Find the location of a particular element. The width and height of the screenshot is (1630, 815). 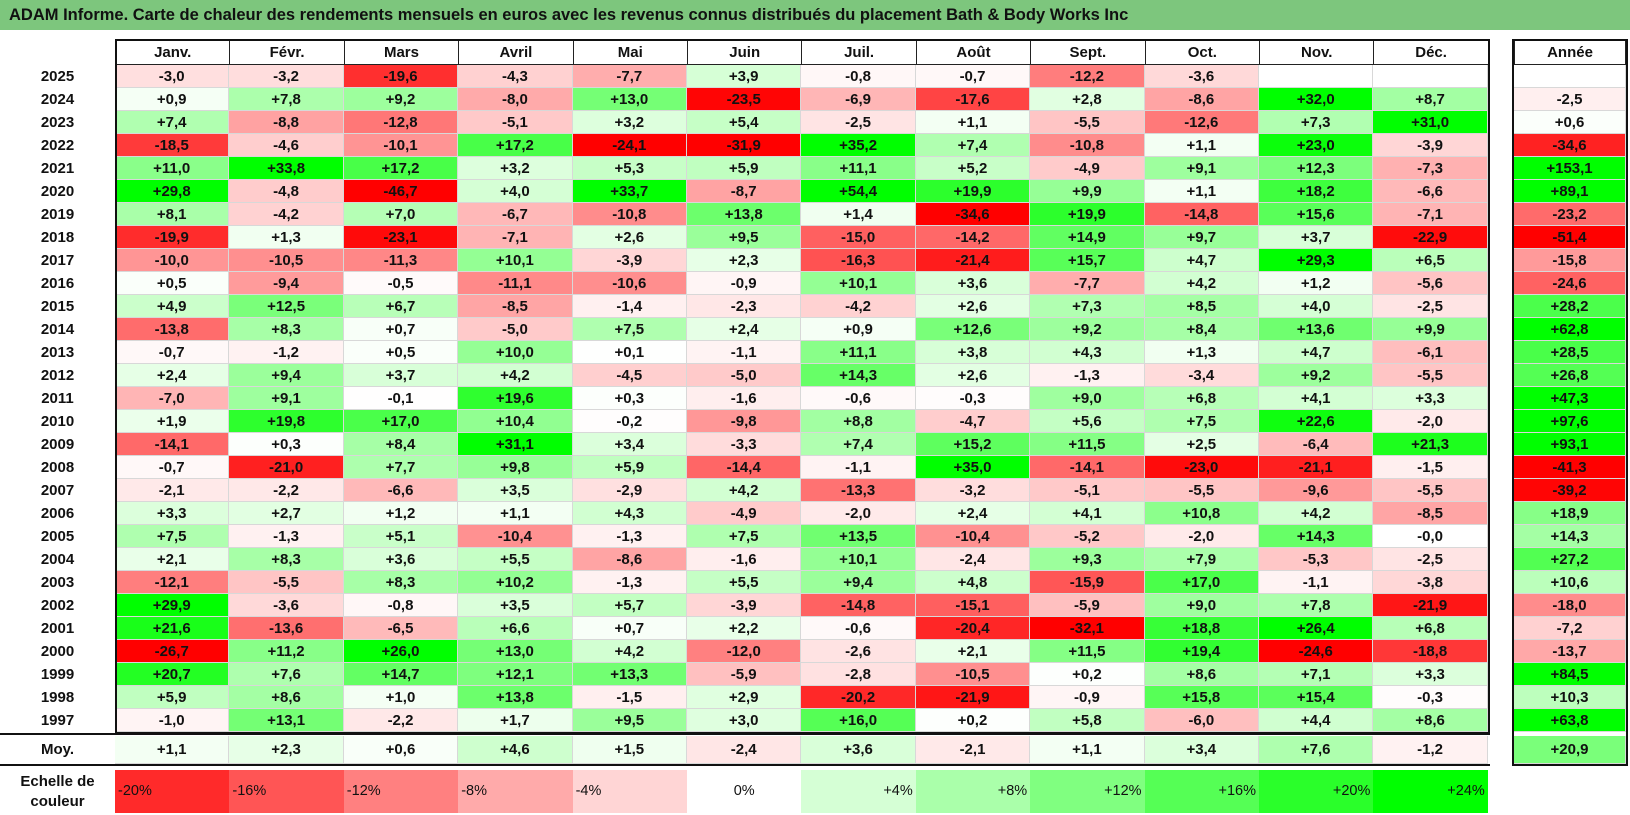

row-year-label: 2024 is located at coordinates (57, 99).